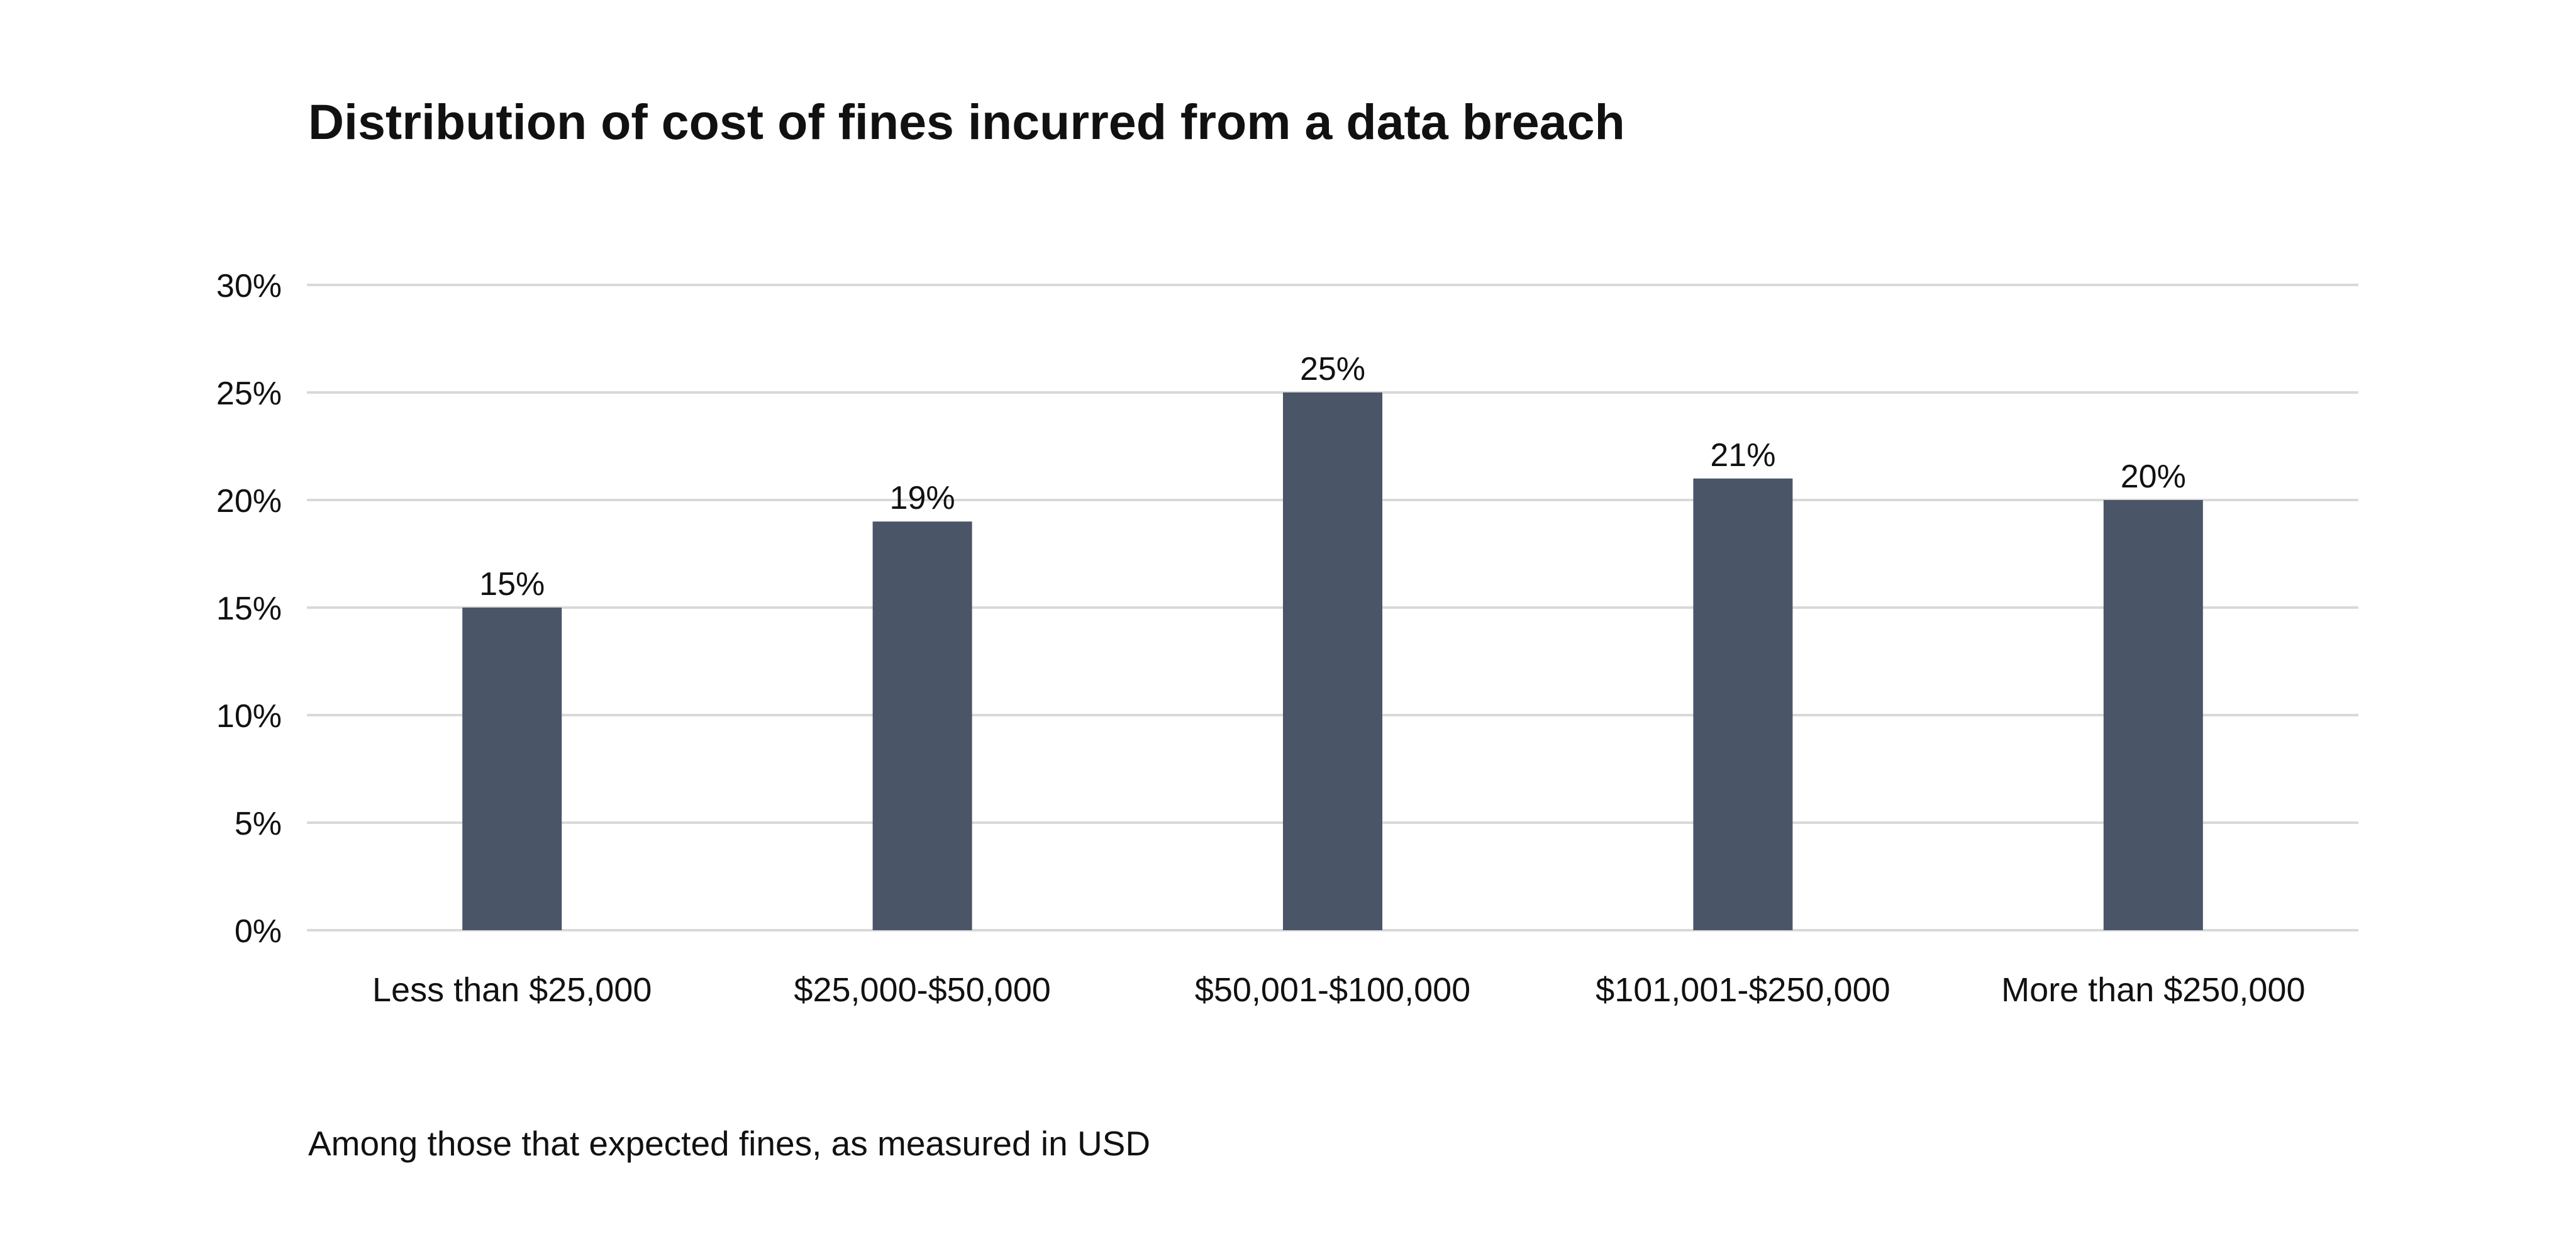 This screenshot has width=2576, height=1256. I want to click on bar-data-labels: 15% 19% 25% 21% 20%, so click(1332, 477).